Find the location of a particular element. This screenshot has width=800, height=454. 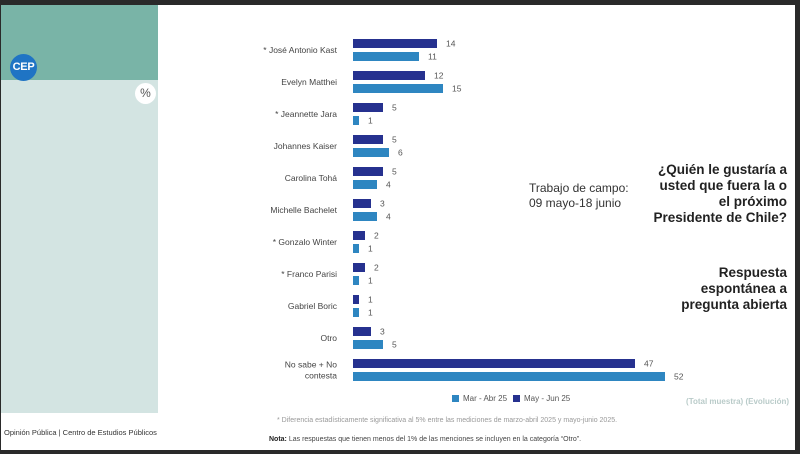

bar-mar-abr-25-gabriel-boric is located at coordinates (356, 312).